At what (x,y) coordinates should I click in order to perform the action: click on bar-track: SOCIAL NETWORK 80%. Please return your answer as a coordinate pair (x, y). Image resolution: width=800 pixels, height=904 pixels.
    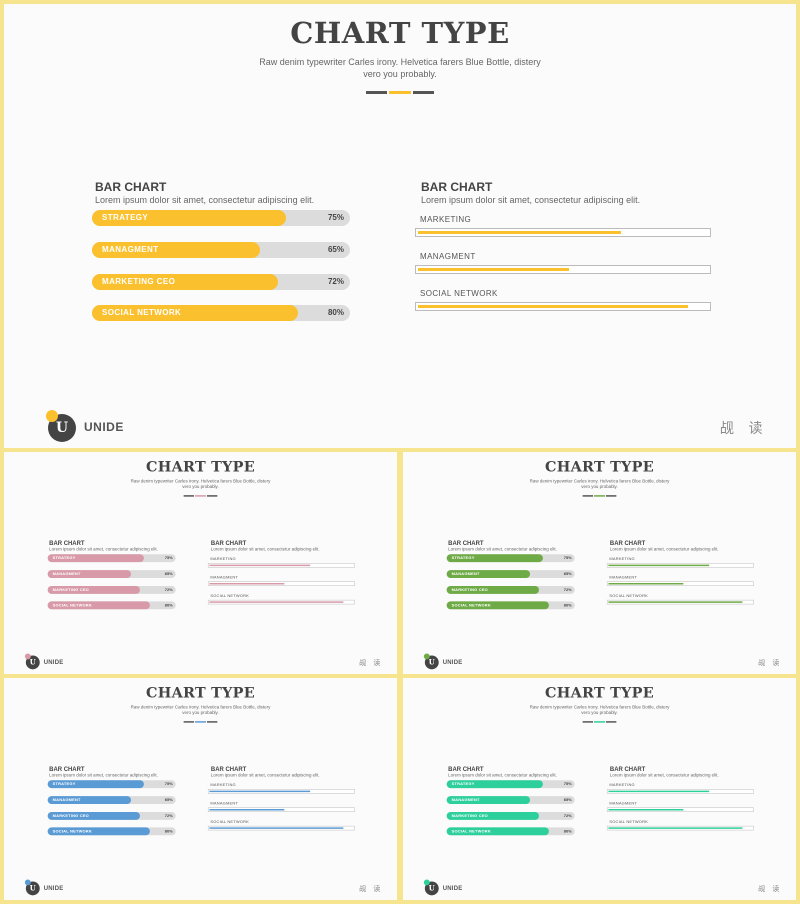
    Looking at the image, I should click on (111, 605).